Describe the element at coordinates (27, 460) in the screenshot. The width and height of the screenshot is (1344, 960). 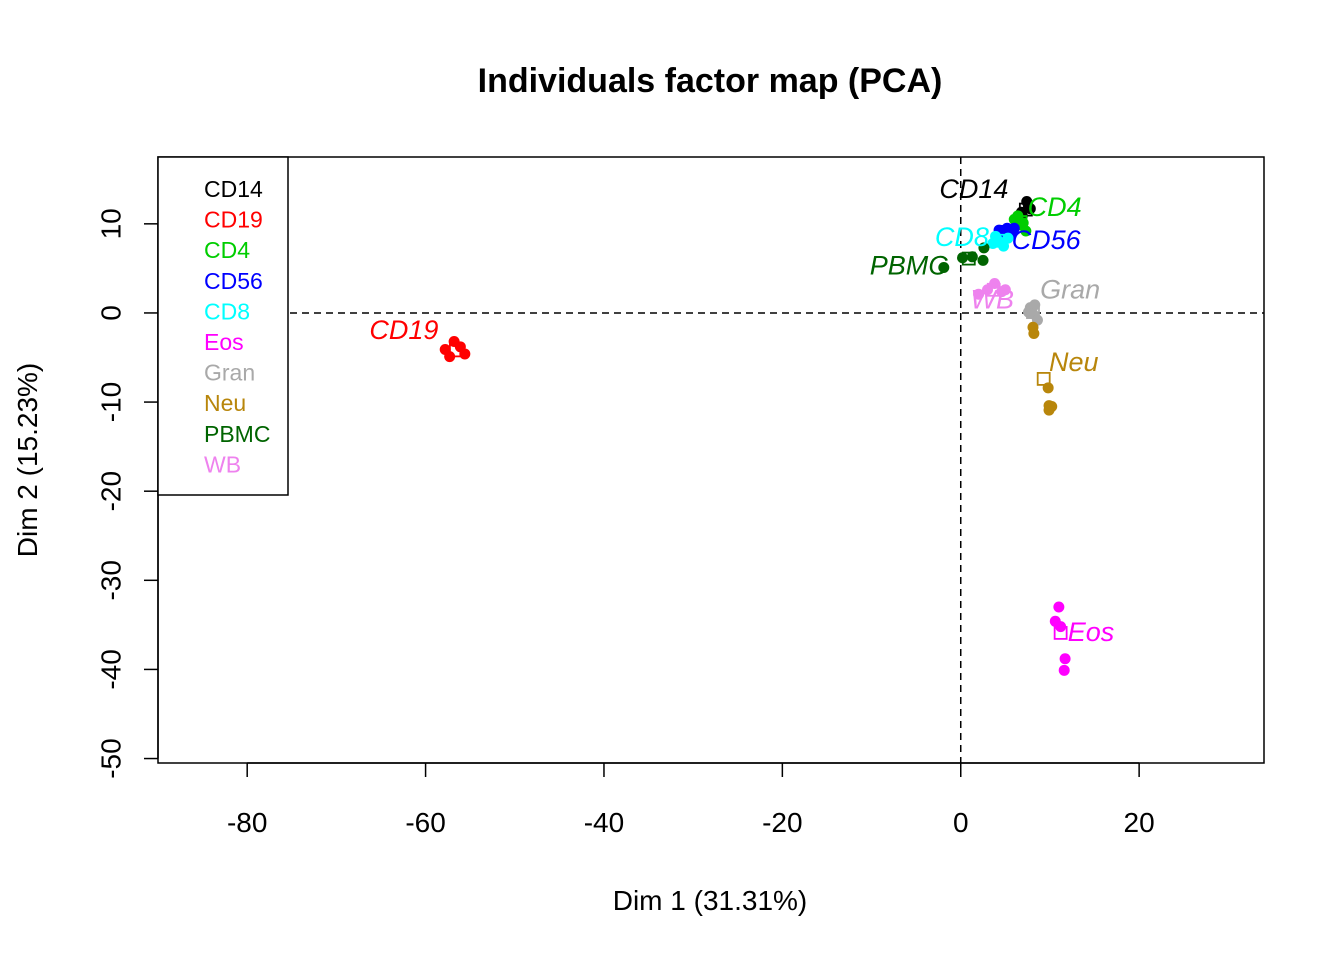
I see `y-axis-label: Dim 2 (15.23%)` at that location.